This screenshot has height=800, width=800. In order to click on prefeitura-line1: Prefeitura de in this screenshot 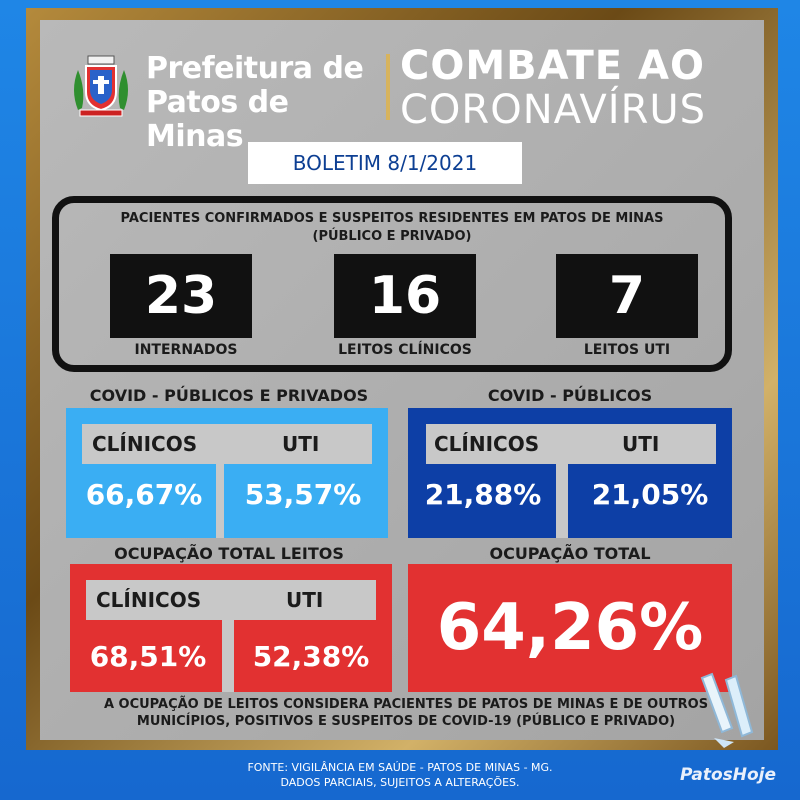, I will do `click(255, 68)`.